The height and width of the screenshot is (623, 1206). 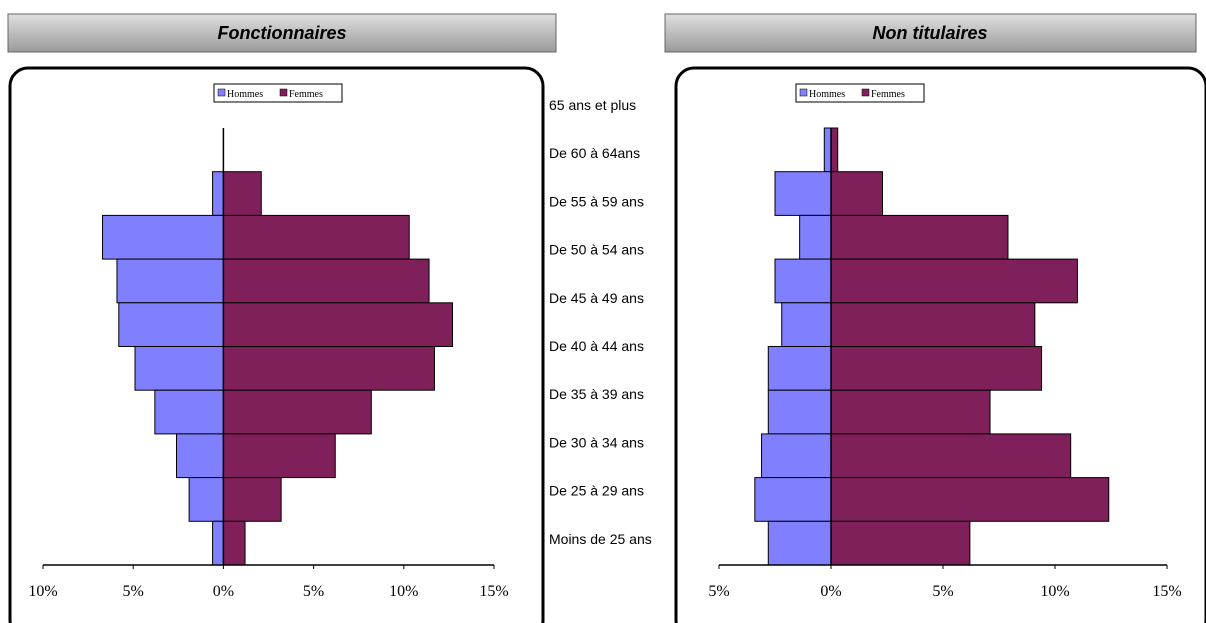 I want to click on panel-title: Non titulaires, so click(x=929, y=33).